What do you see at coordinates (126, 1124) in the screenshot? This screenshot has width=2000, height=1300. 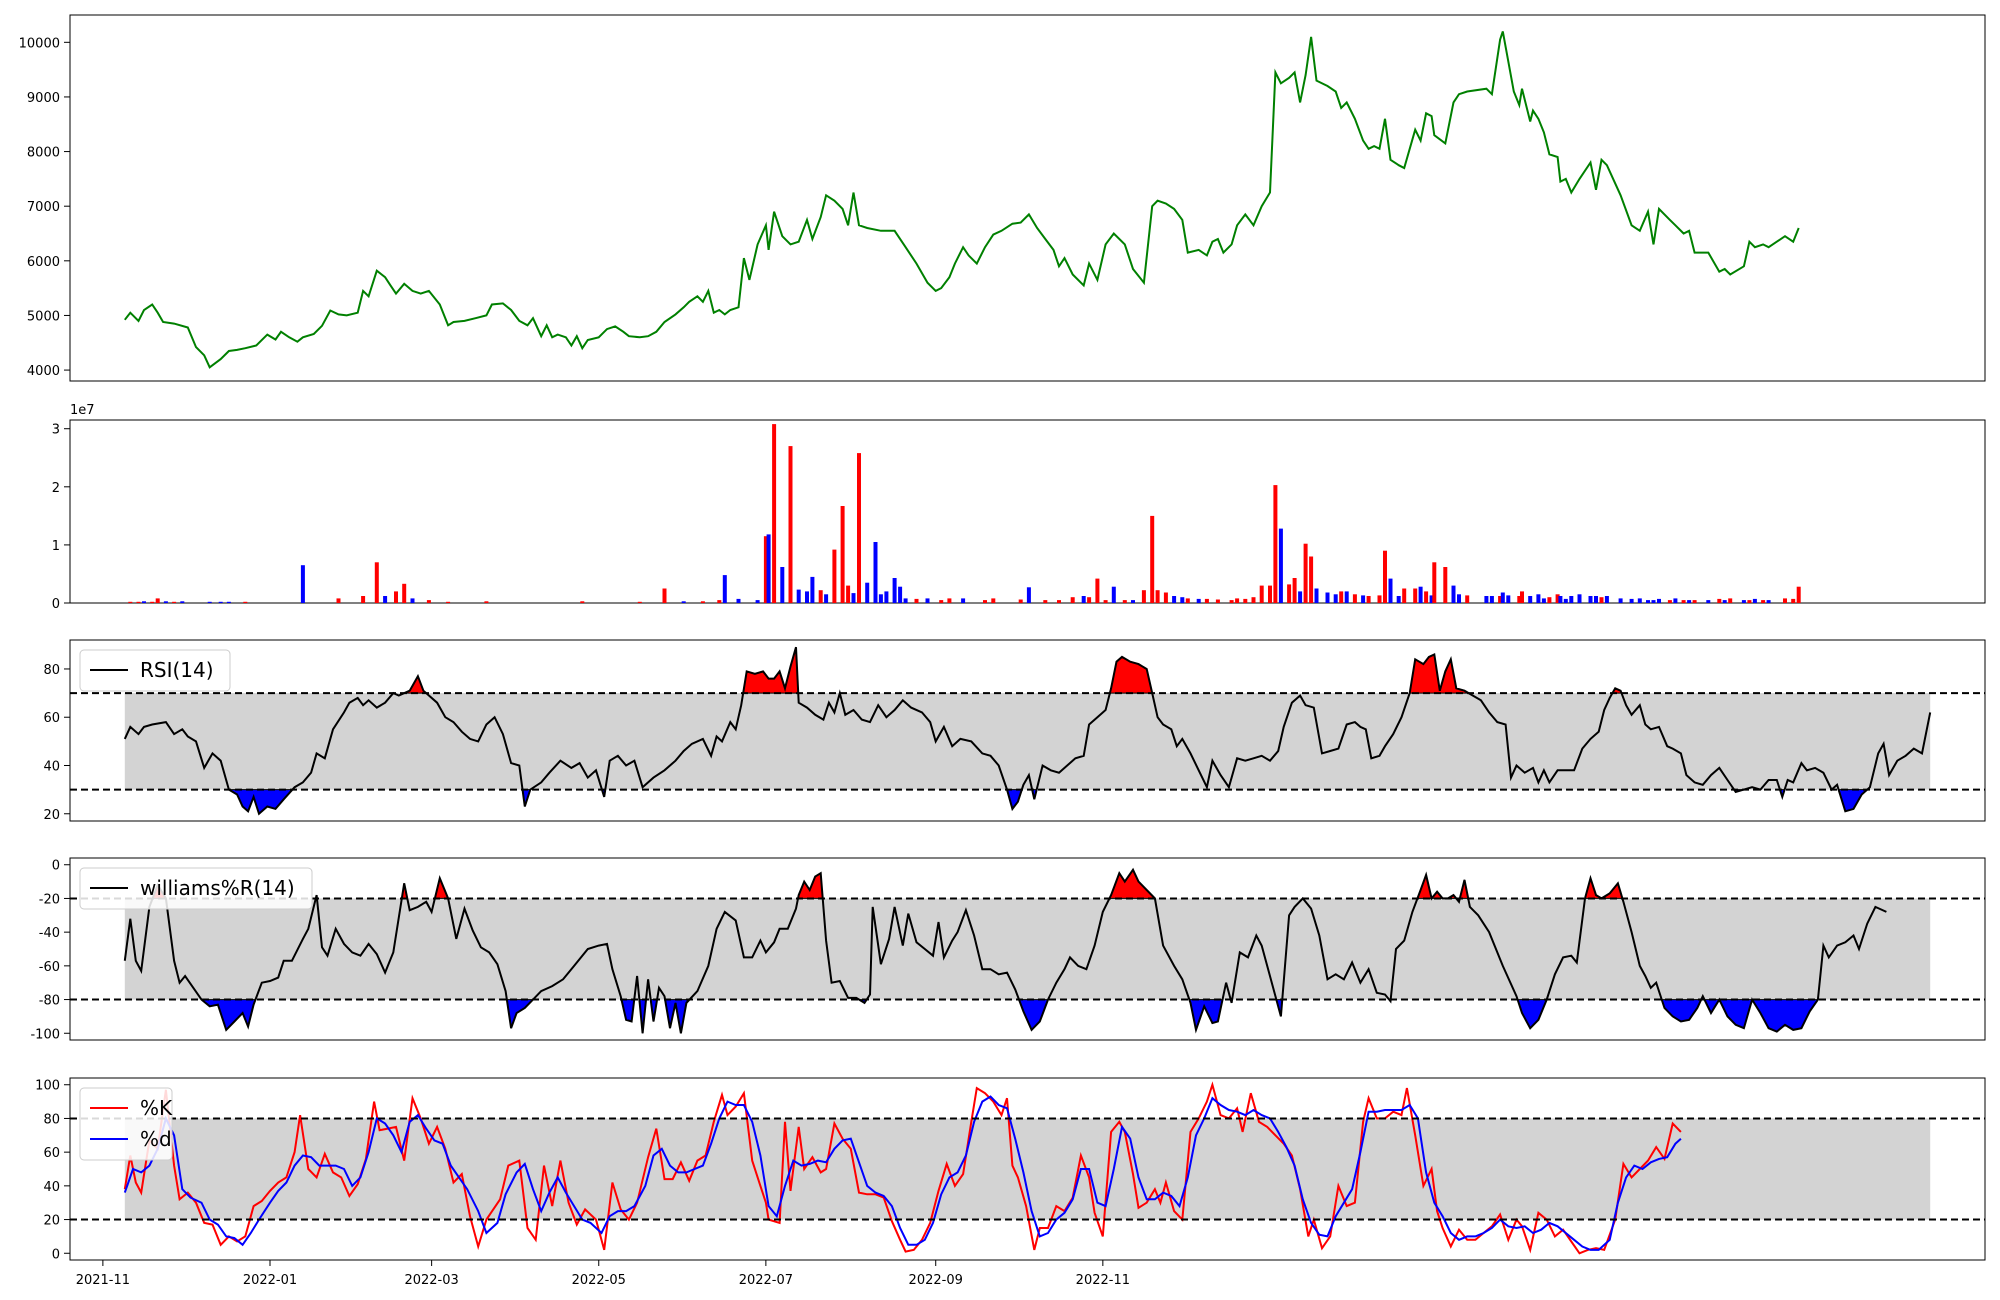 I see `legend-box` at bounding box center [126, 1124].